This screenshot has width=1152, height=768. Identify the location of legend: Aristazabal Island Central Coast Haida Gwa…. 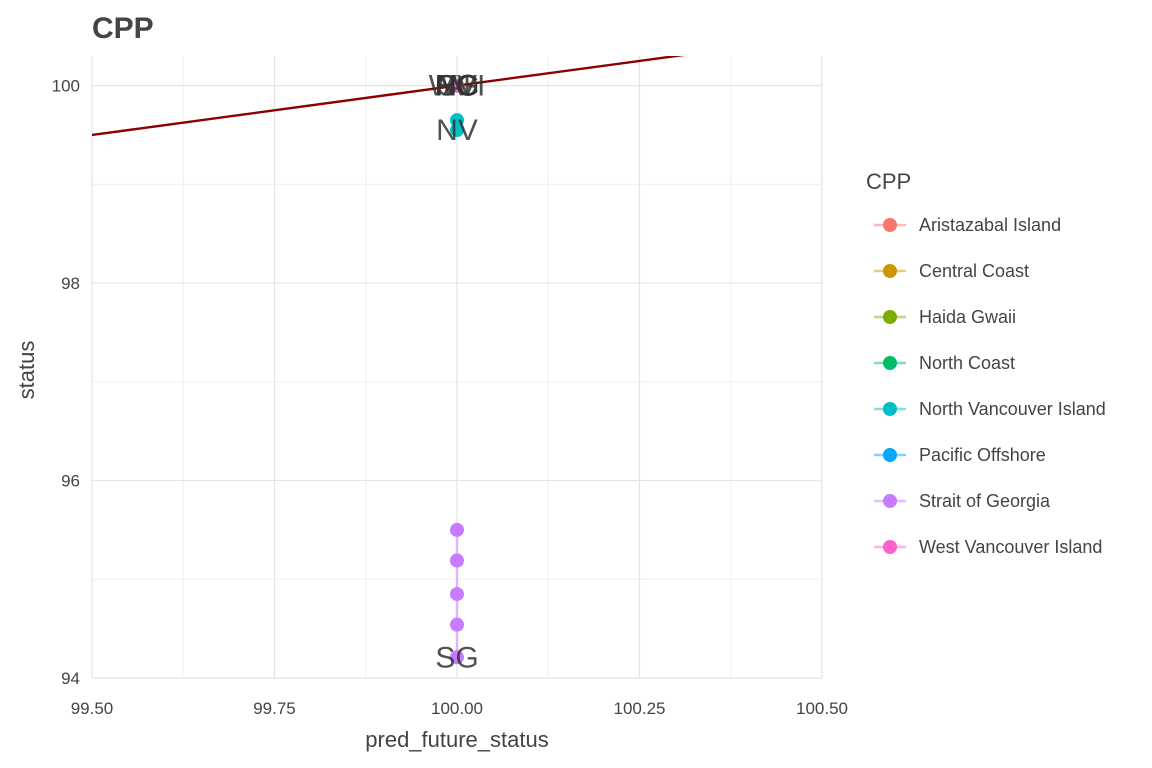
(990, 386).